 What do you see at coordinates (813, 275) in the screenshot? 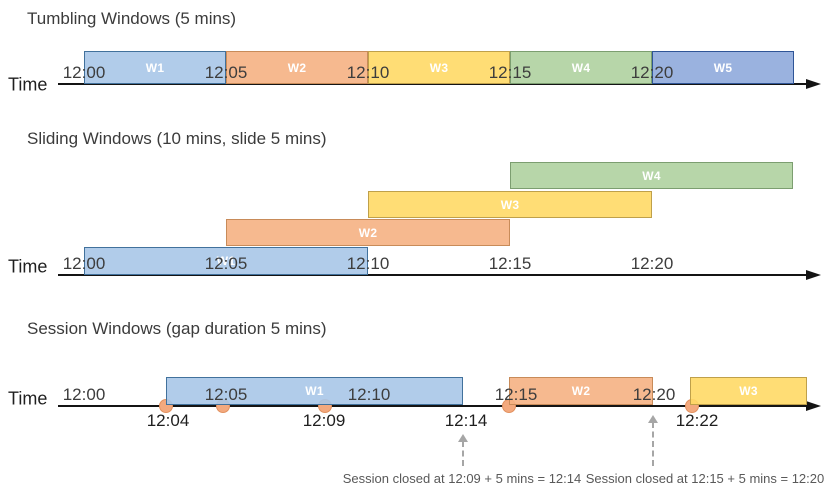
I see `sliding-axis-arrow-icon` at bounding box center [813, 275].